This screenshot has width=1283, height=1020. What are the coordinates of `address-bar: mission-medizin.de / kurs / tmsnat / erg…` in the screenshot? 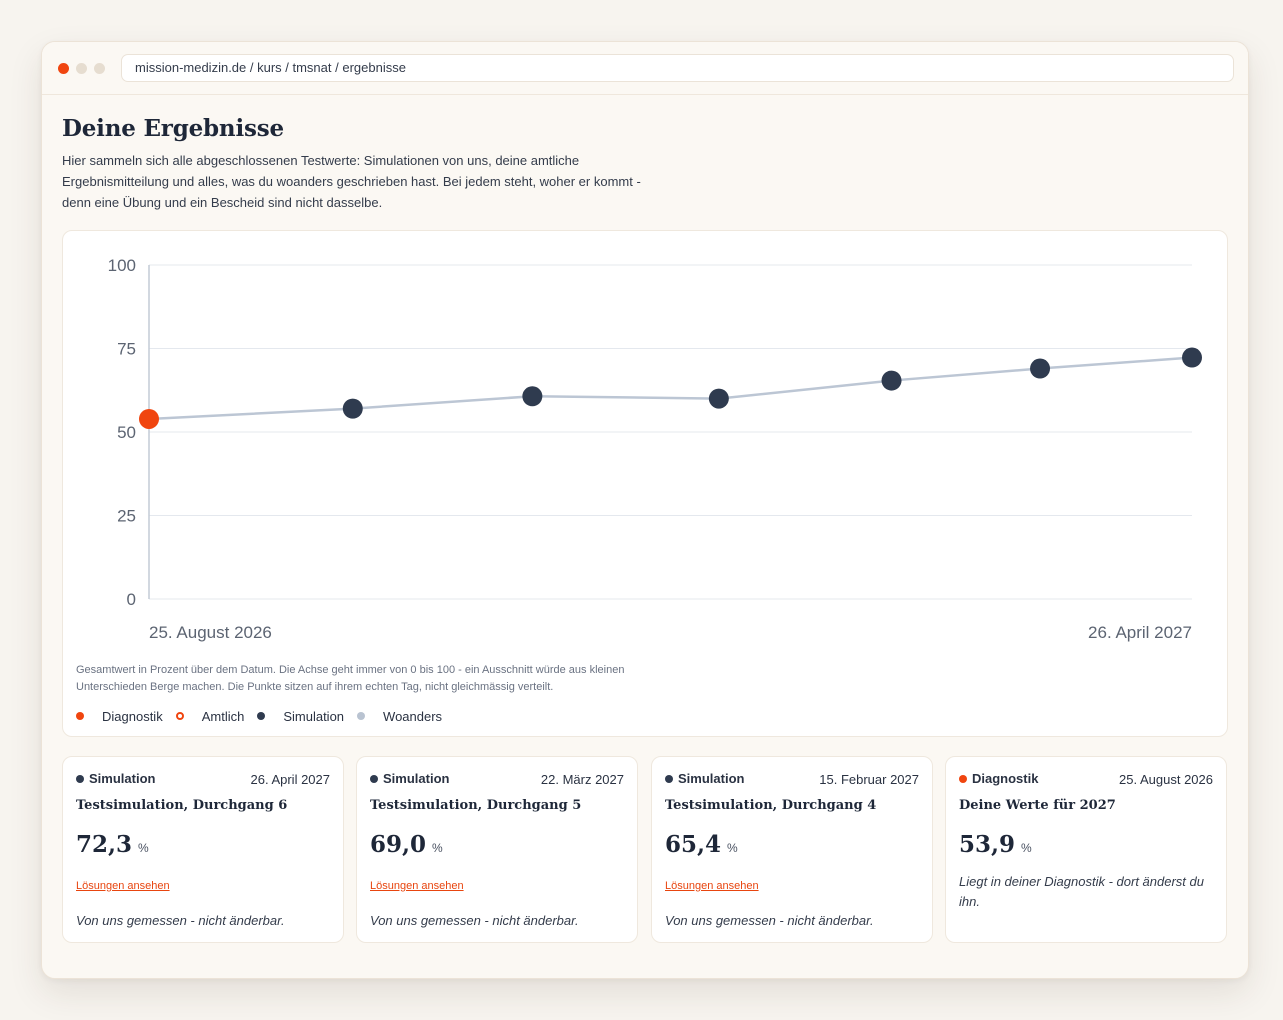 It's located at (677, 68).